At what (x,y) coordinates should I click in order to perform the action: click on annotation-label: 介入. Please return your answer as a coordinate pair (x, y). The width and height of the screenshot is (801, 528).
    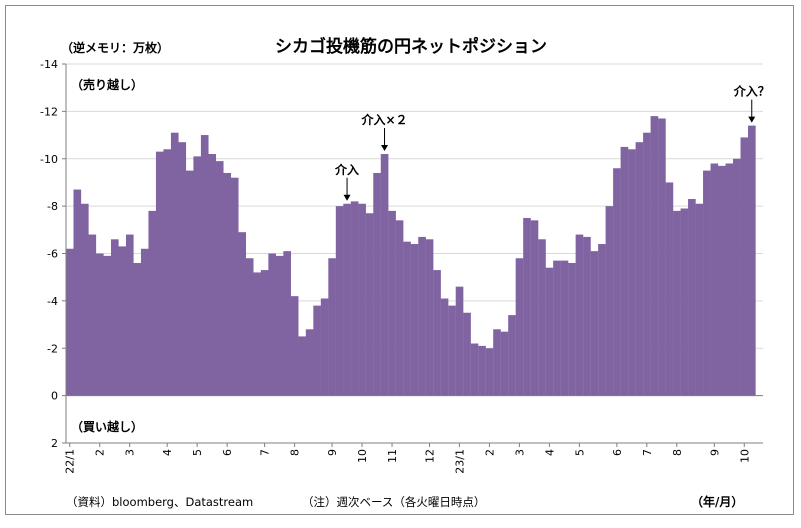
    Looking at the image, I should click on (346, 169).